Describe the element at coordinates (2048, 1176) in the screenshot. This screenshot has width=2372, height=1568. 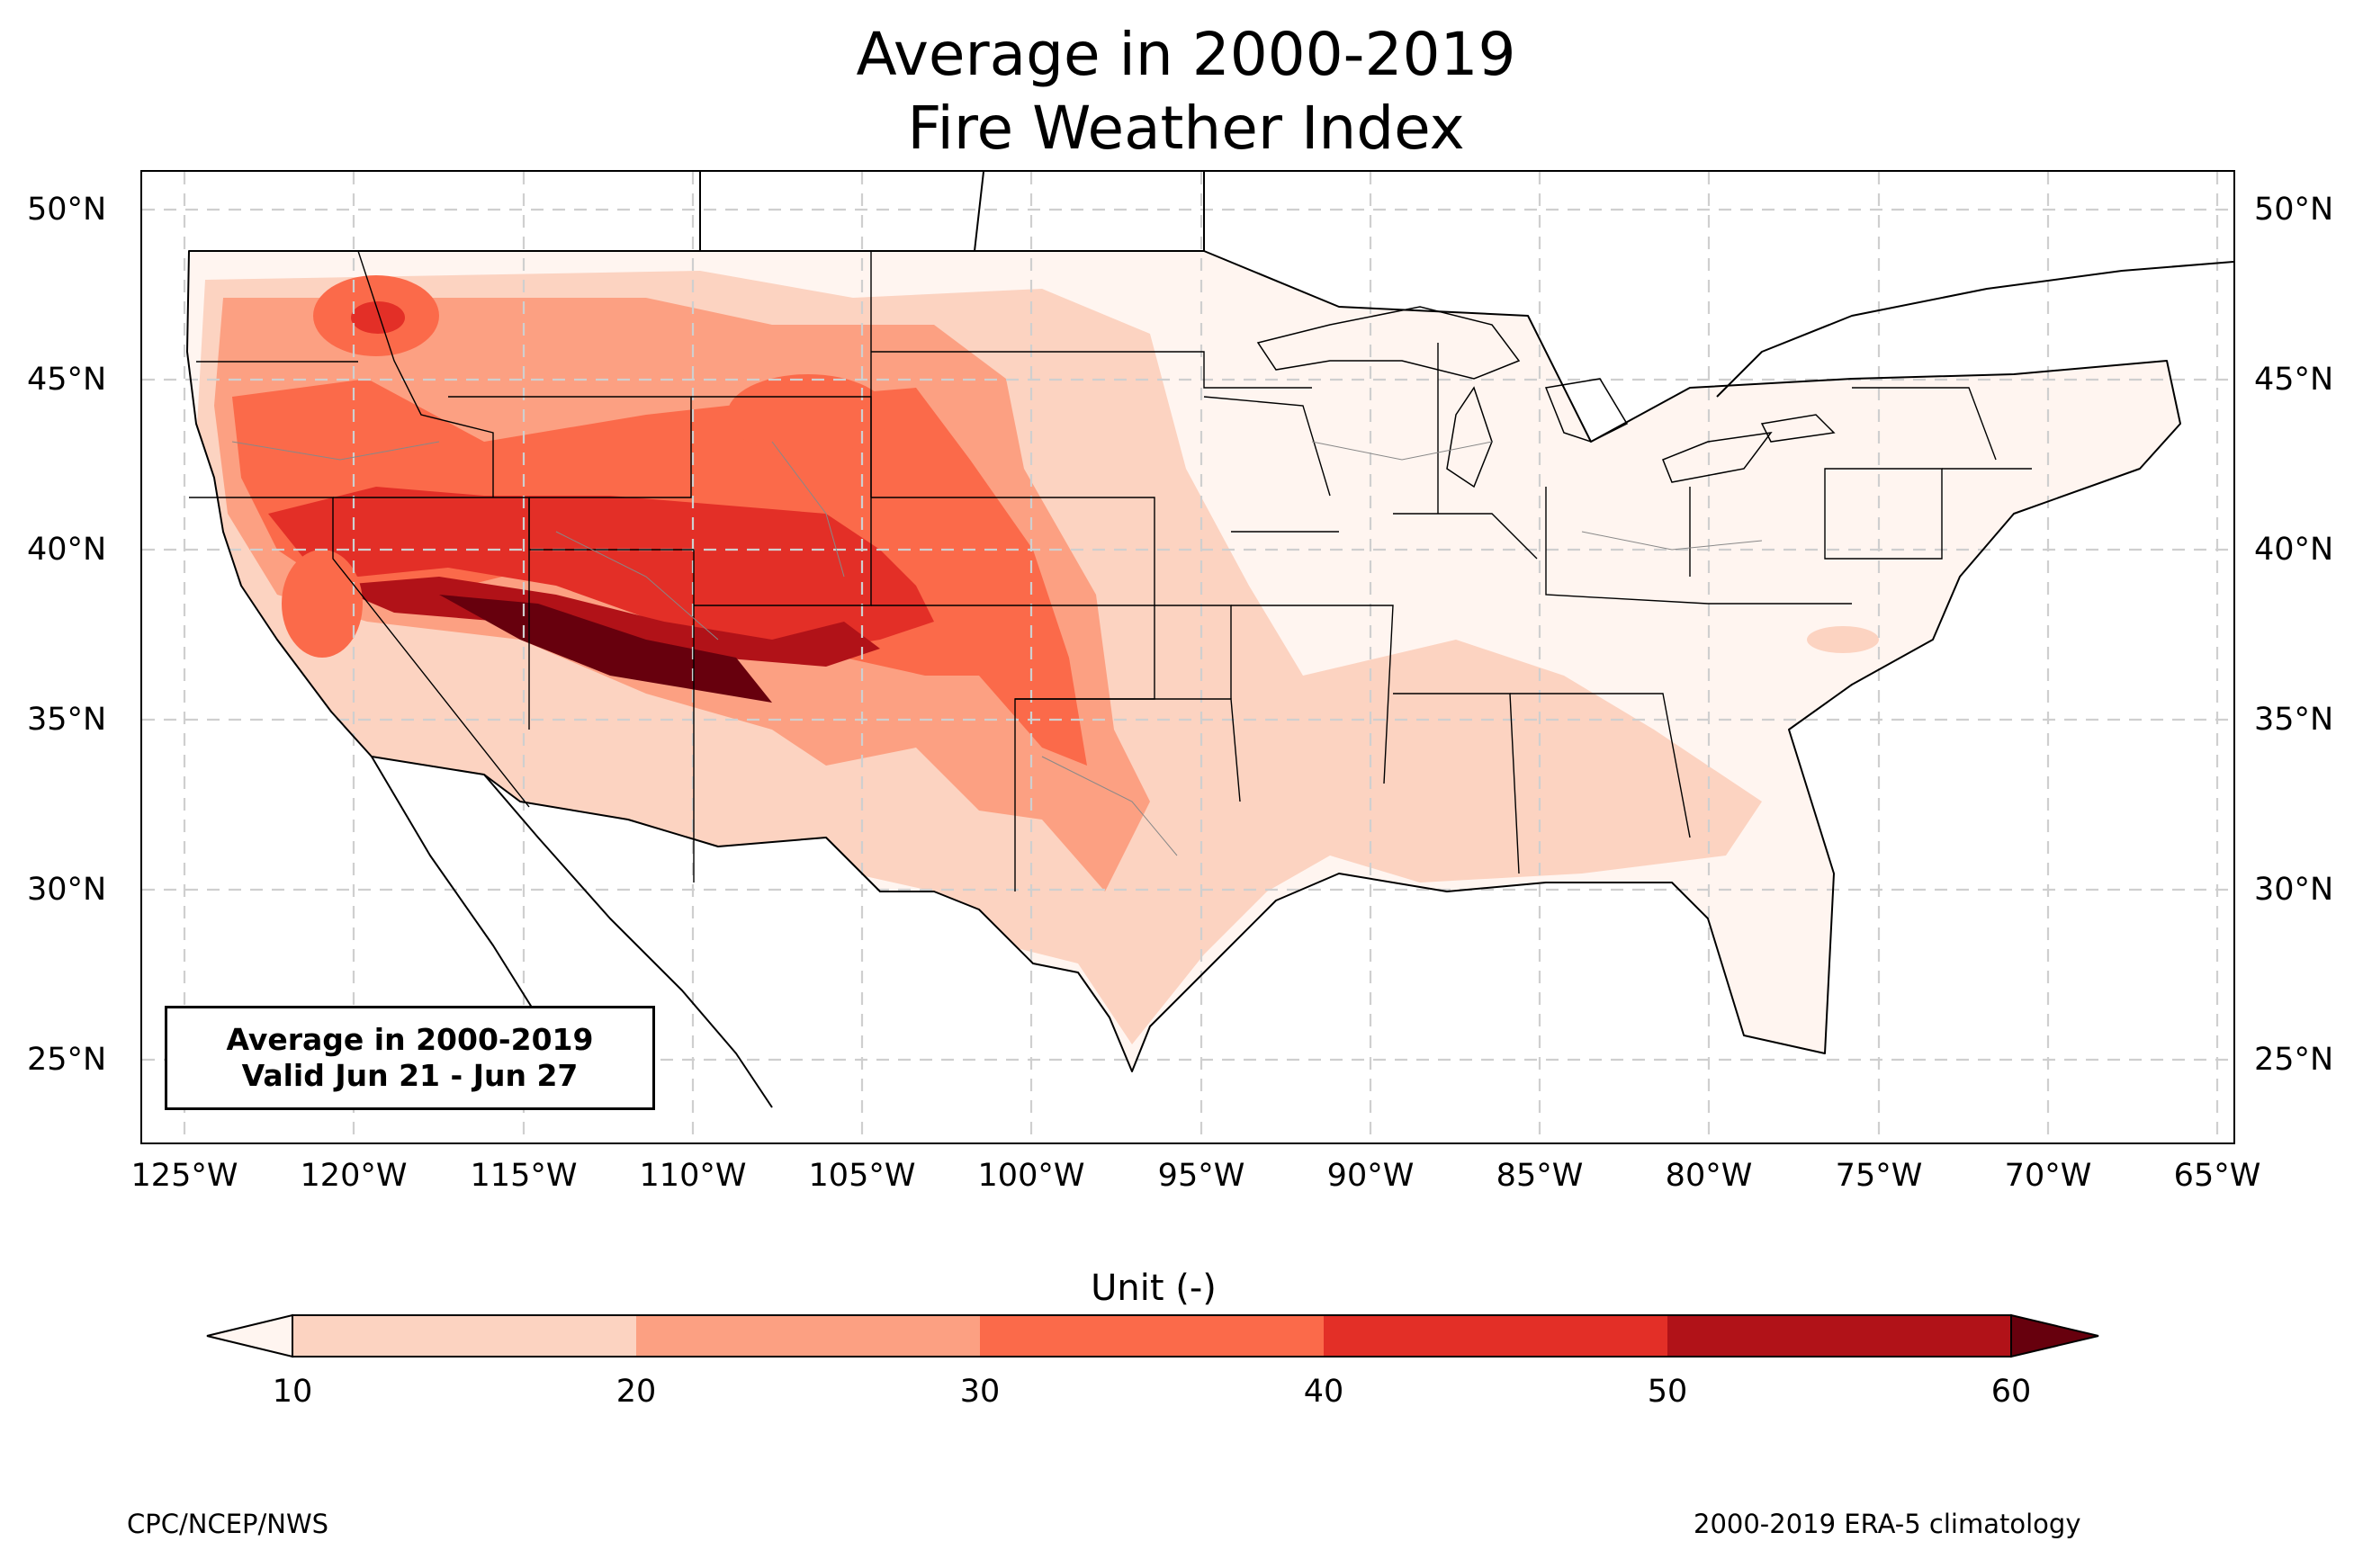
I see `lon-tick: 70°W` at that location.